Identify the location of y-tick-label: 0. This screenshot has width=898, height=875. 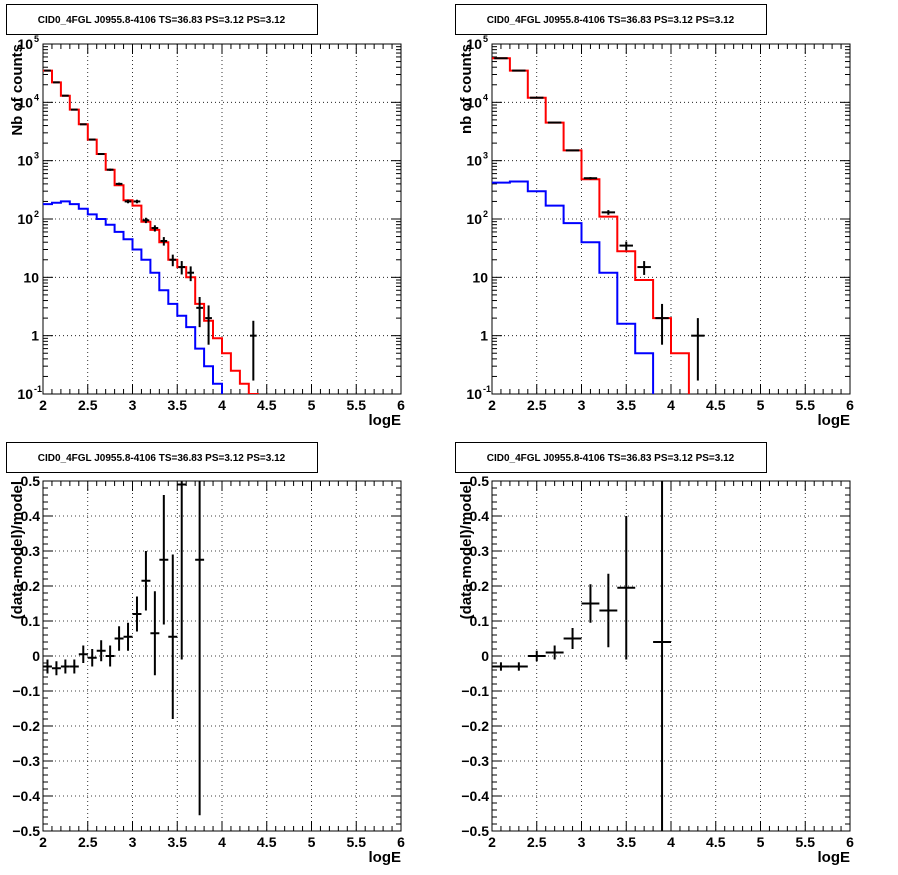
(36, 656).